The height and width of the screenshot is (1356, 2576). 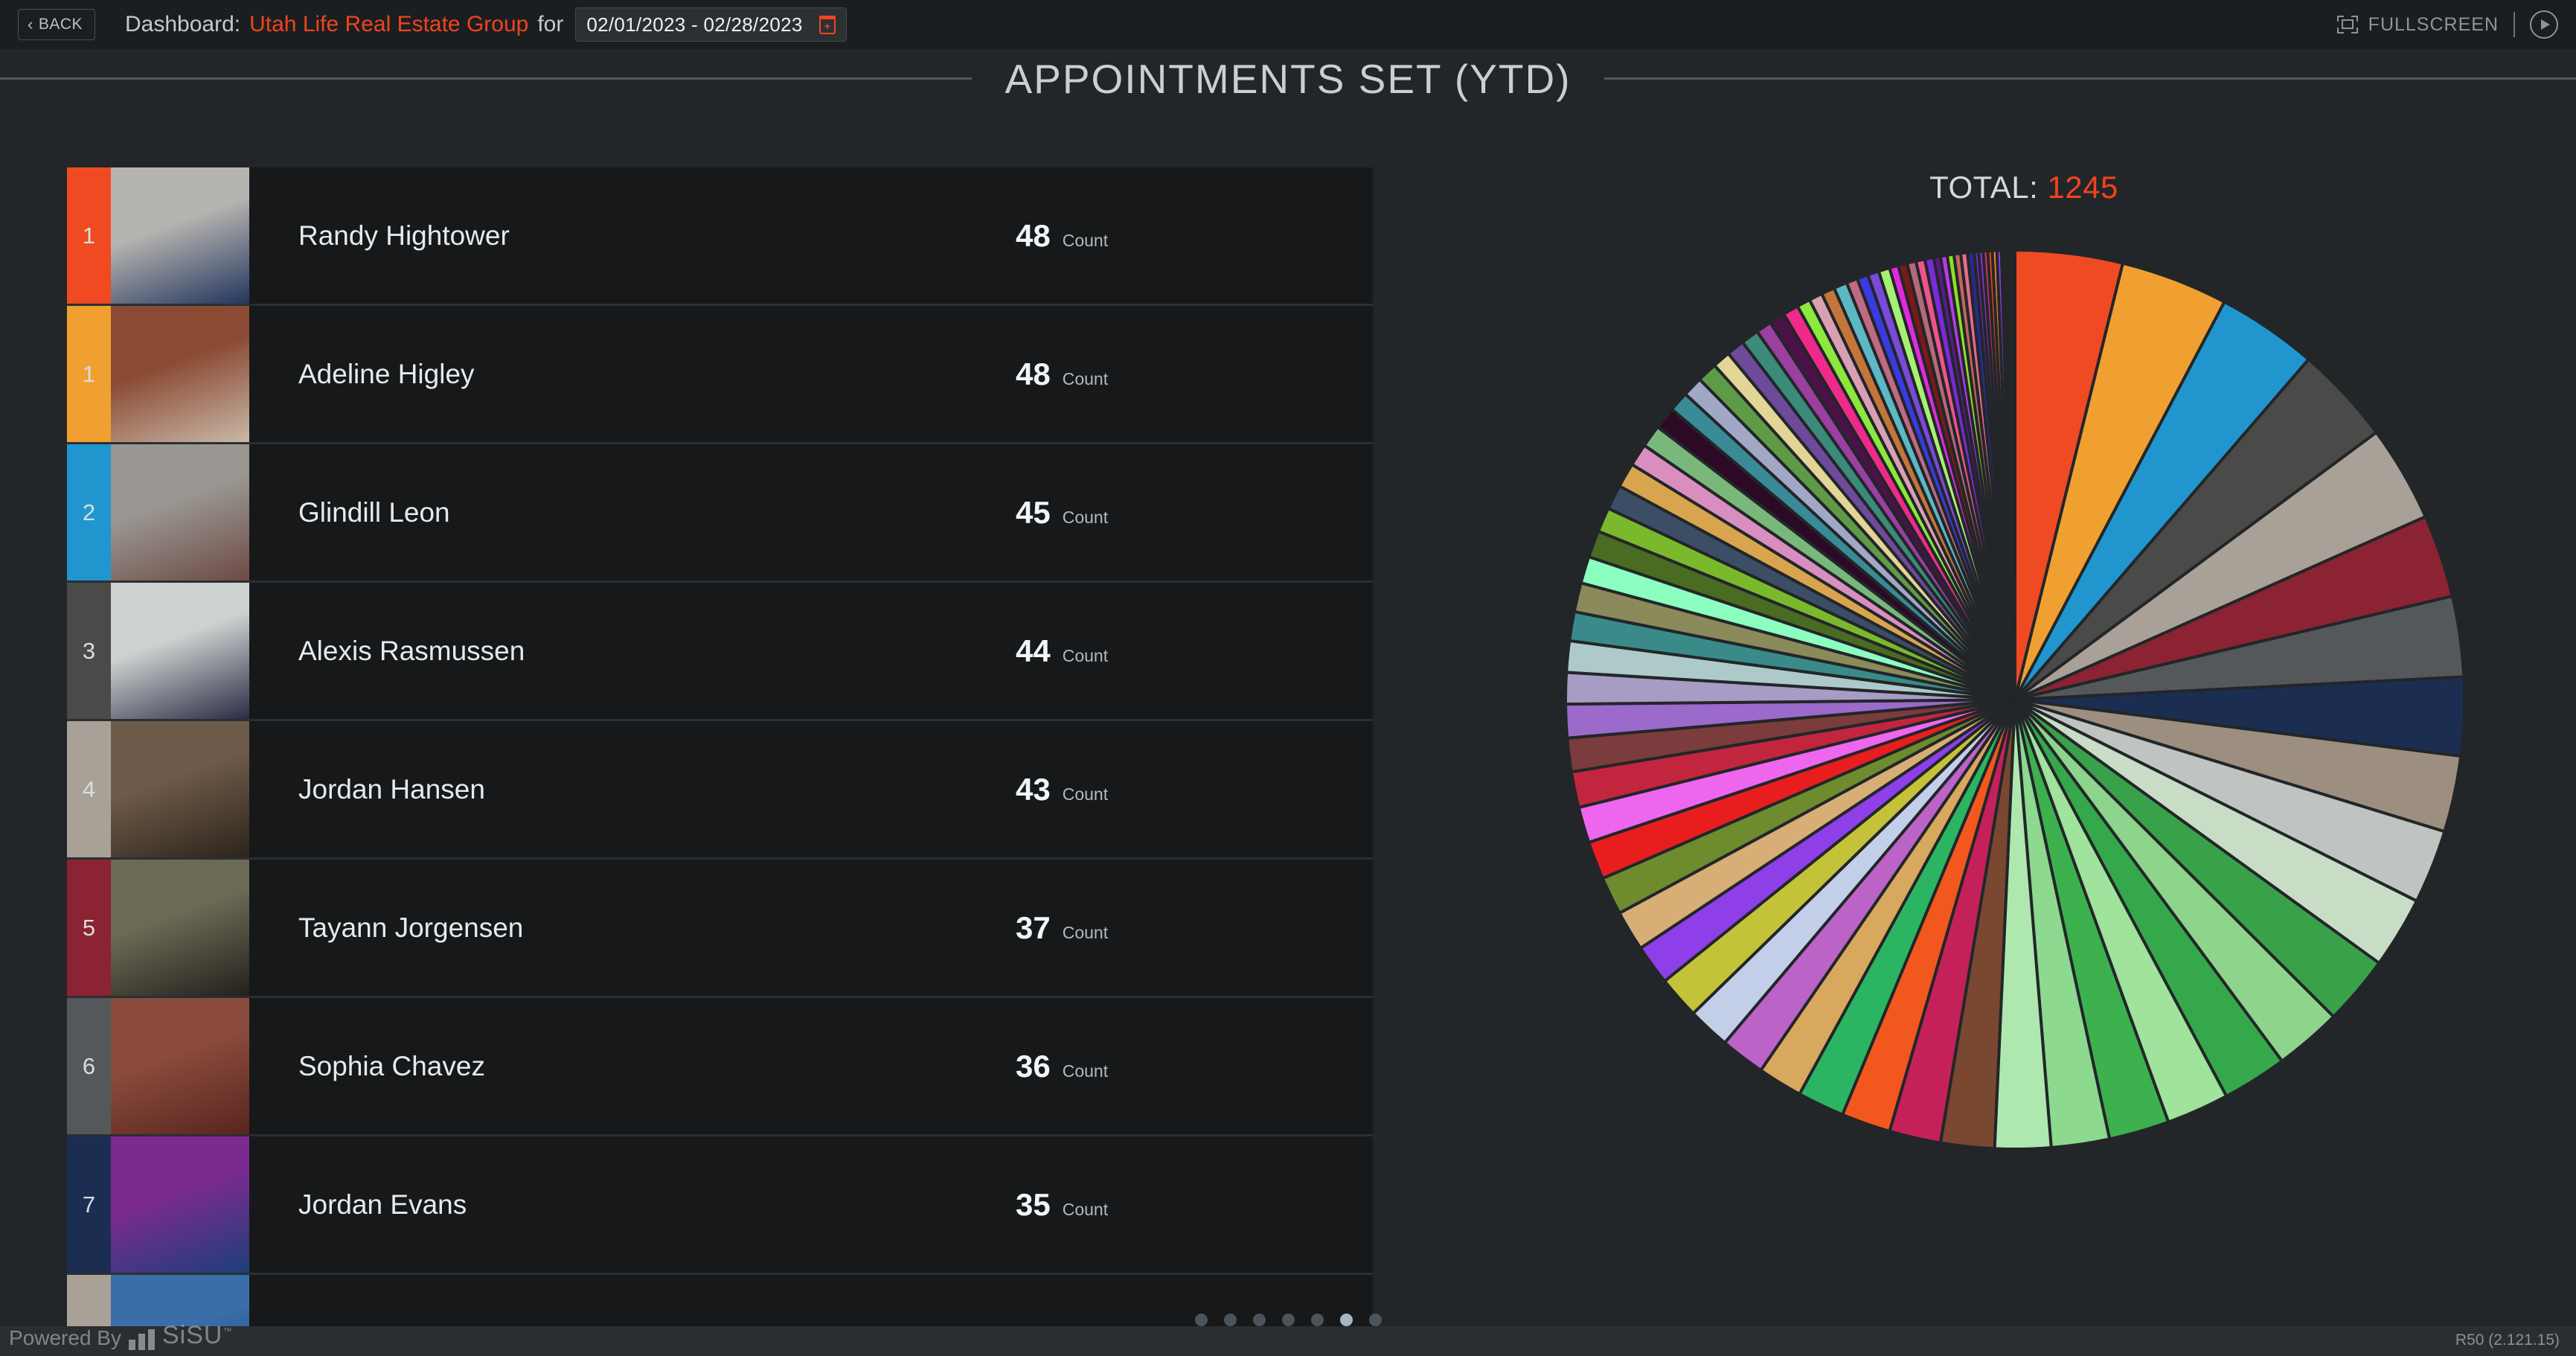 What do you see at coordinates (811, 374) in the screenshot?
I see `row-content: Adeline Higley 48 Count` at bounding box center [811, 374].